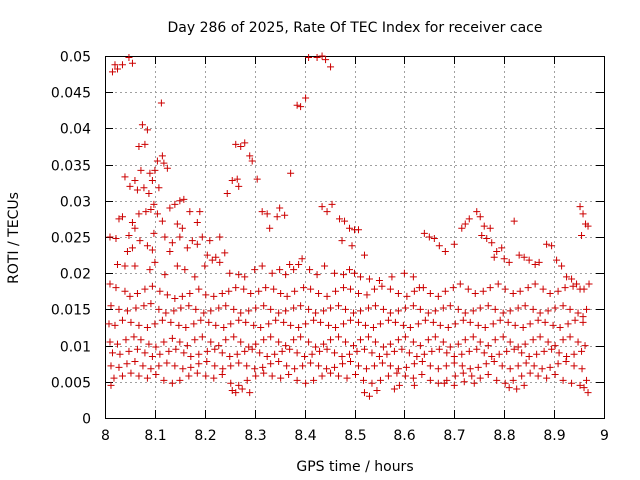  I want to click on y-axis-label: ROTI / TECUs, so click(14, 238).